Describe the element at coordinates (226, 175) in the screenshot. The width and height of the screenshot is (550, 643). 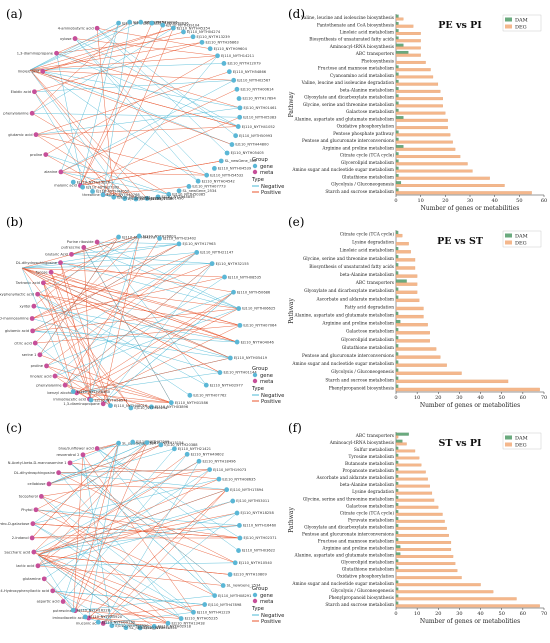
I see `gene-node-label: EJ110_NYTH54532` at that location.